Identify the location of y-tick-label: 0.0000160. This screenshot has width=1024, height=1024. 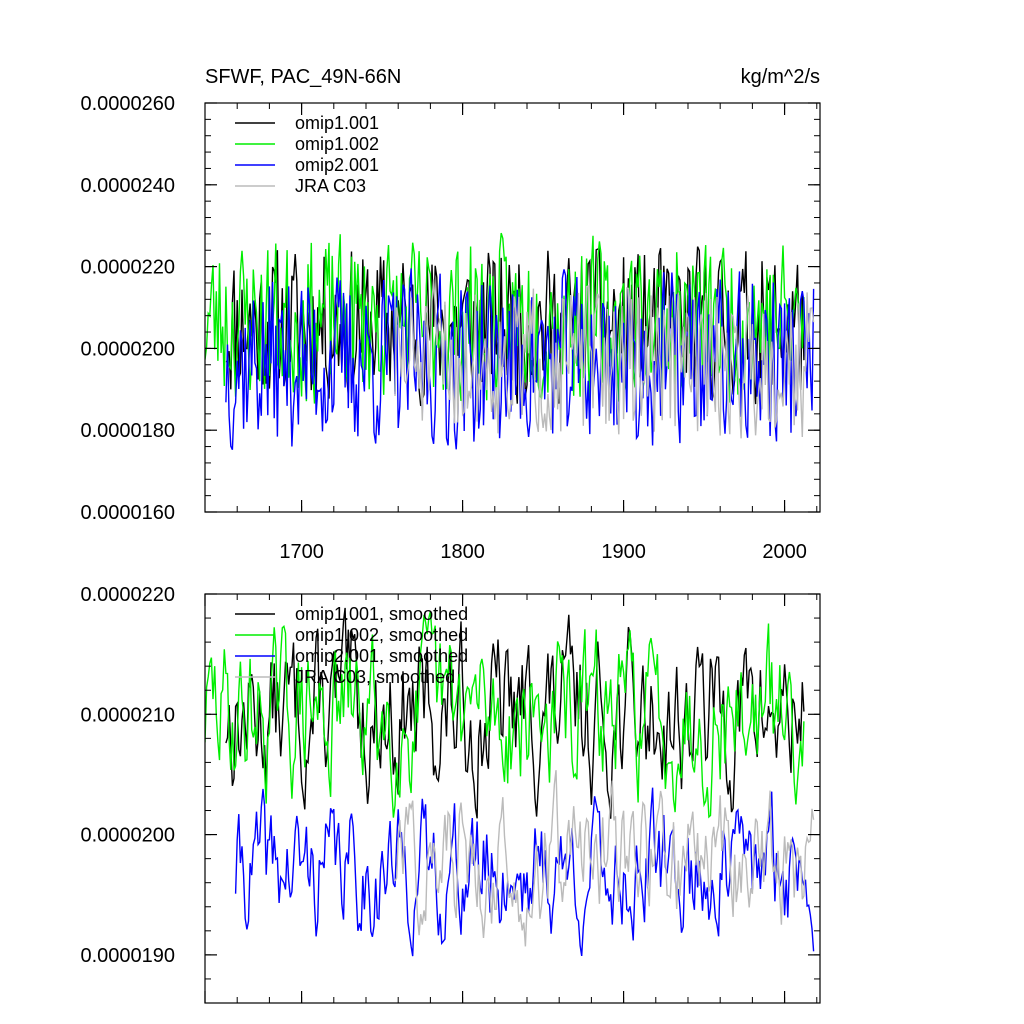
(127, 513).